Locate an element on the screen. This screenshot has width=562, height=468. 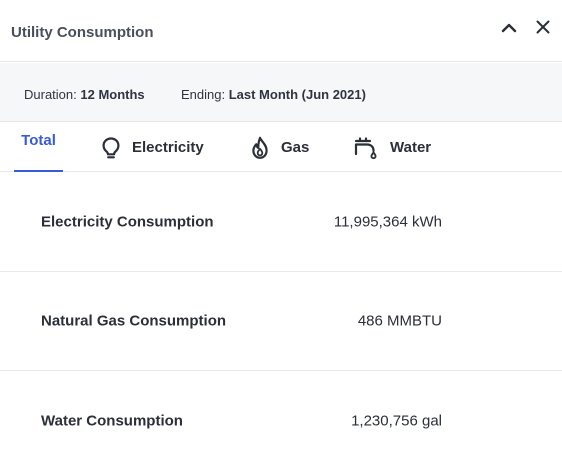
chevron-up-icon is located at coordinates (509, 29).